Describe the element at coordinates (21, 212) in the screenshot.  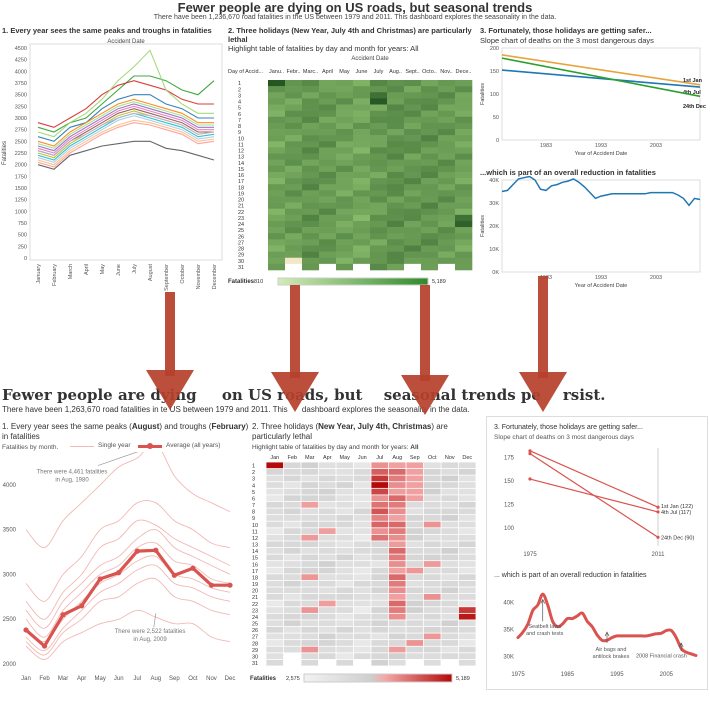
I see `y-tick-label: 1000` at that location.